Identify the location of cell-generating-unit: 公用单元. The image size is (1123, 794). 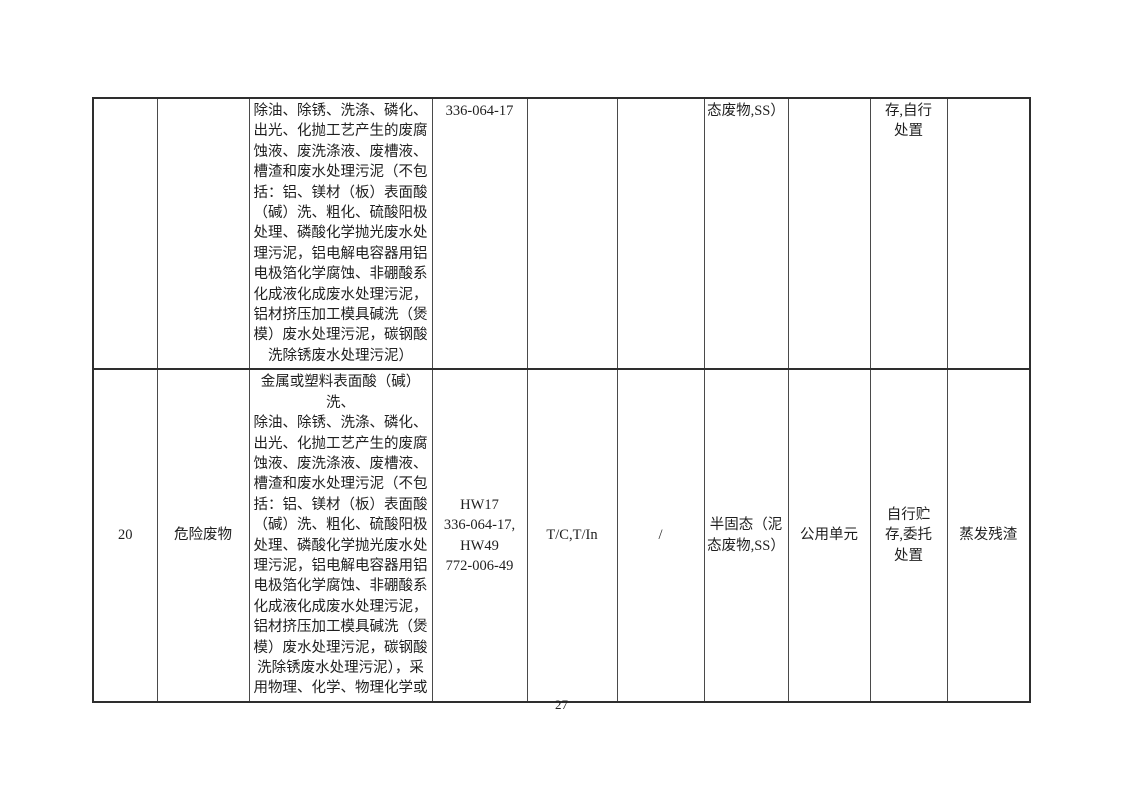
(829, 535).